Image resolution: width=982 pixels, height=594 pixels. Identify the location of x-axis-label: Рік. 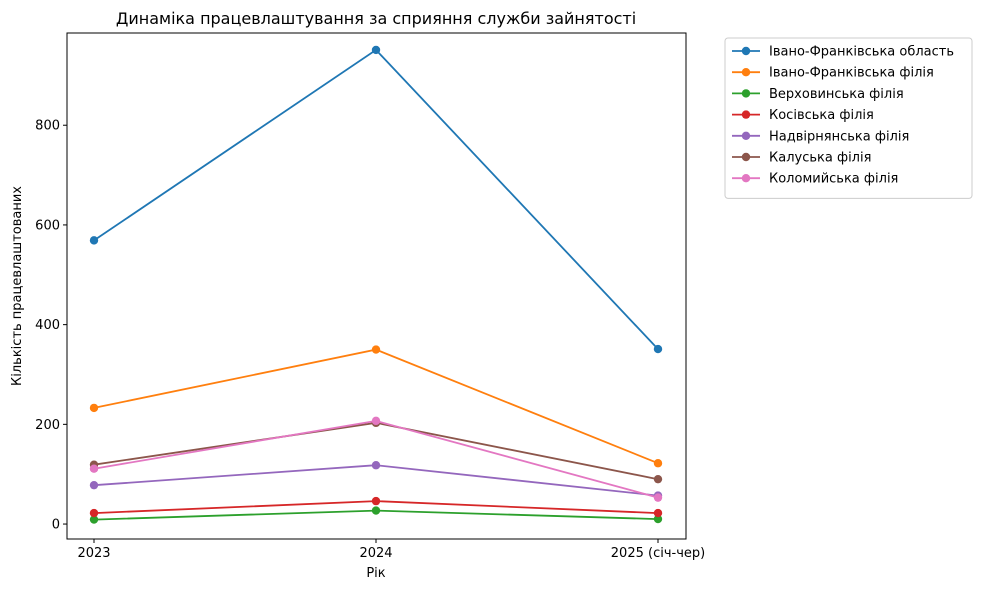
(375, 573).